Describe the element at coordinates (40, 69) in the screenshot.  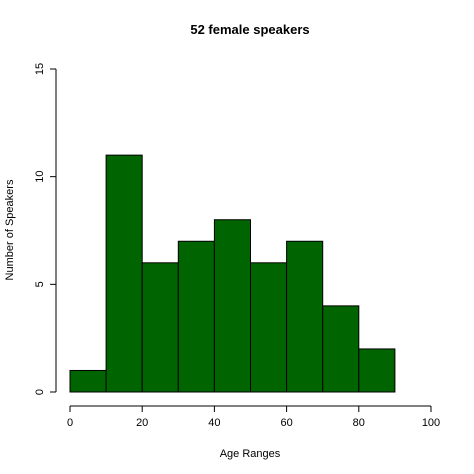
I see `y-tick-label: 15` at that location.